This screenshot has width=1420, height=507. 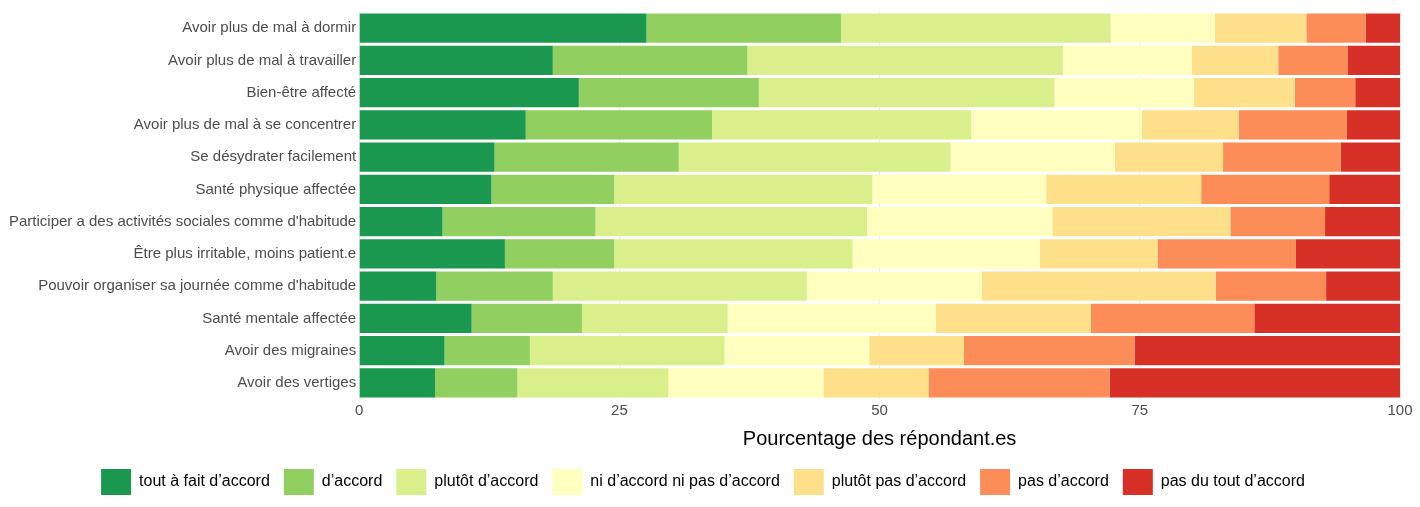 I want to click on y-tick-label: Avoir plus de mal à se concentrer, so click(x=245, y=124).